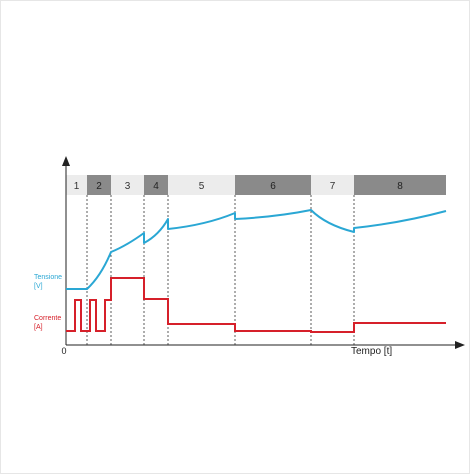 This screenshot has height=475, width=470. Describe the element at coordinates (371, 351) in the screenshot. I see `time-axis-label: Tempo [t]` at that location.